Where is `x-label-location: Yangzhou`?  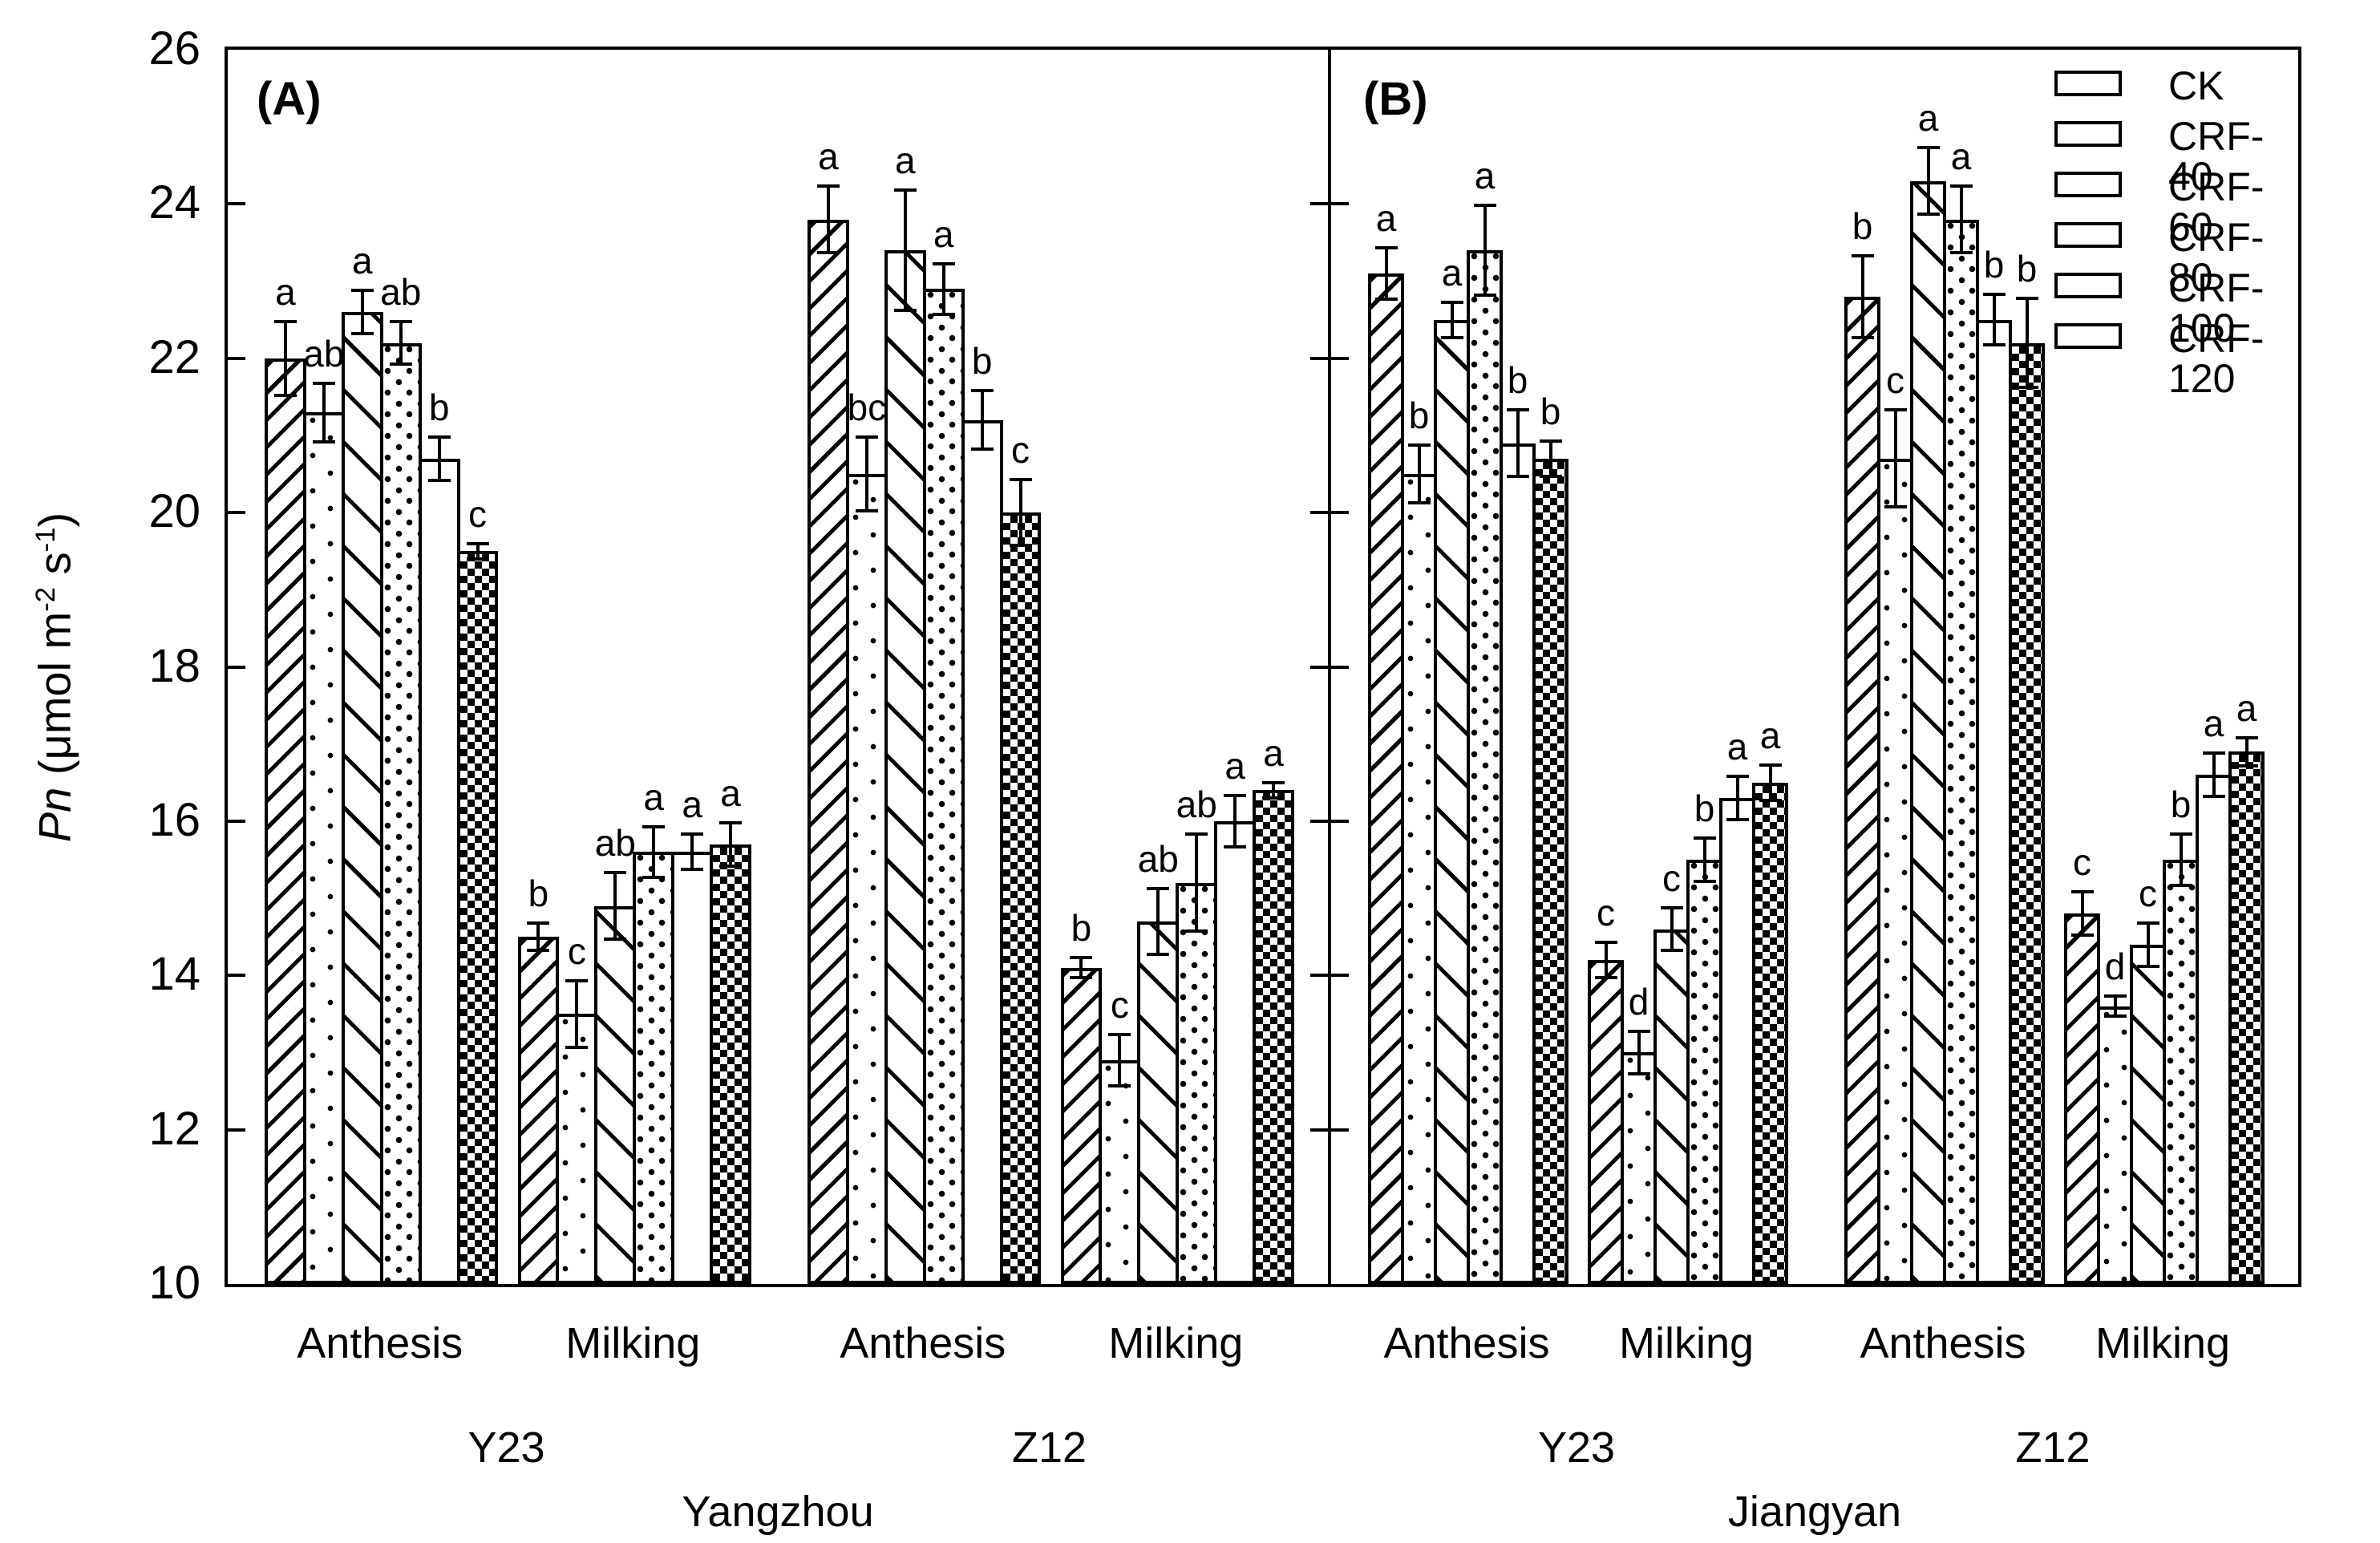 x-label-location: Yangzhou is located at coordinates (778, 1512).